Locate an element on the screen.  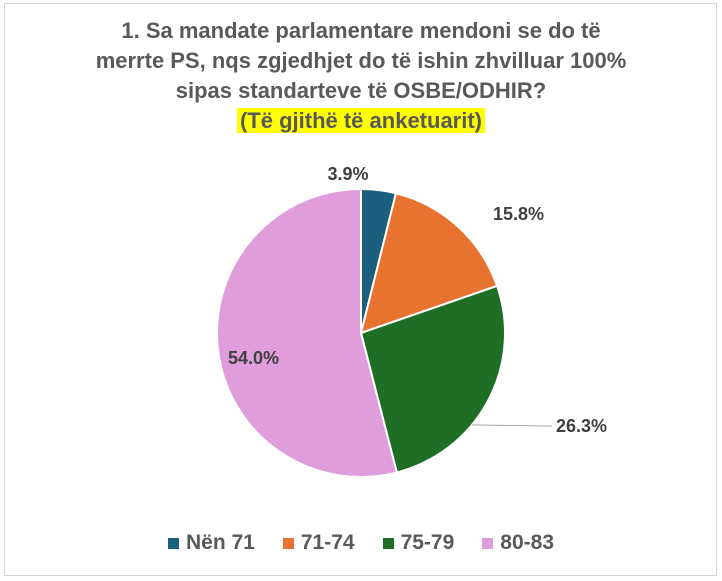
legend-item-75-79: 75-79 is located at coordinates (418, 543).